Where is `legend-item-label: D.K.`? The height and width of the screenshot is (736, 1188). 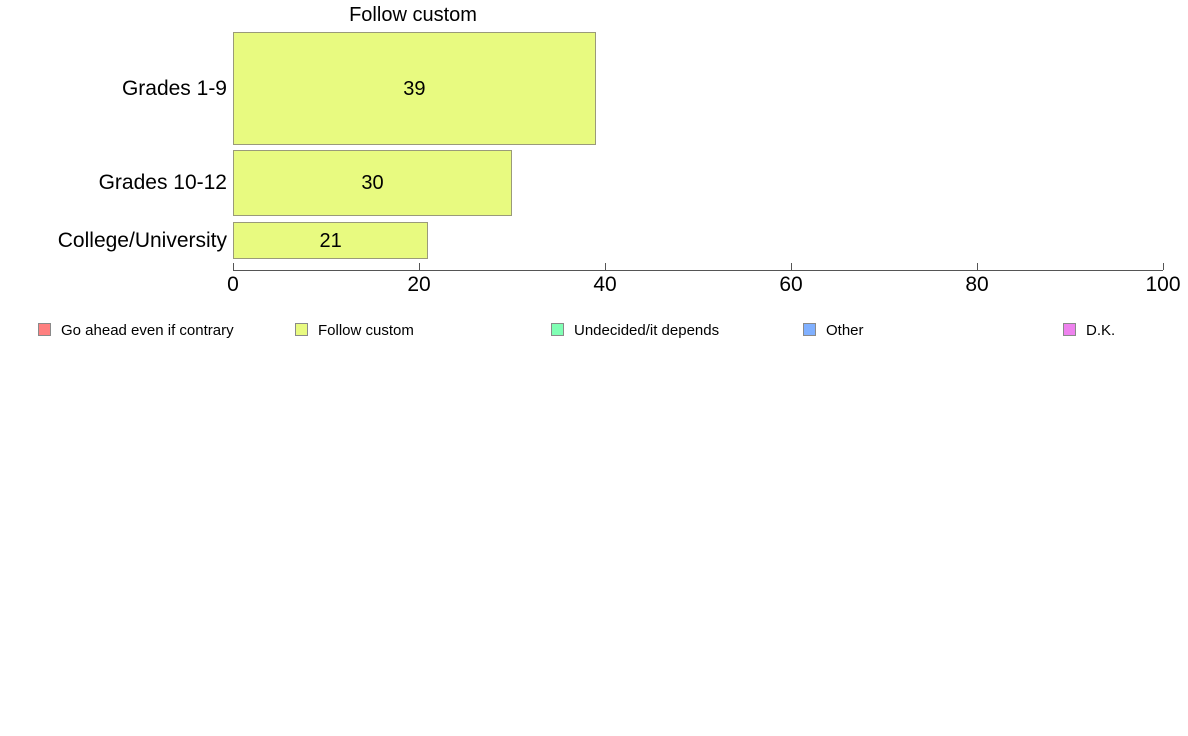 legend-item-label: D.K. is located at coordinates (1101, 330).